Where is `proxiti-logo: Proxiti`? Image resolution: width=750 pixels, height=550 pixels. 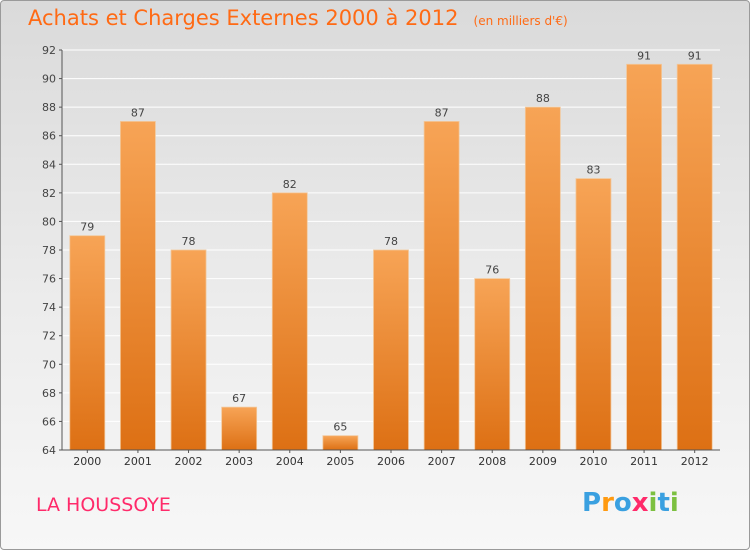 proxiti-logo: Proxiti is located at coordinates (630, 503).